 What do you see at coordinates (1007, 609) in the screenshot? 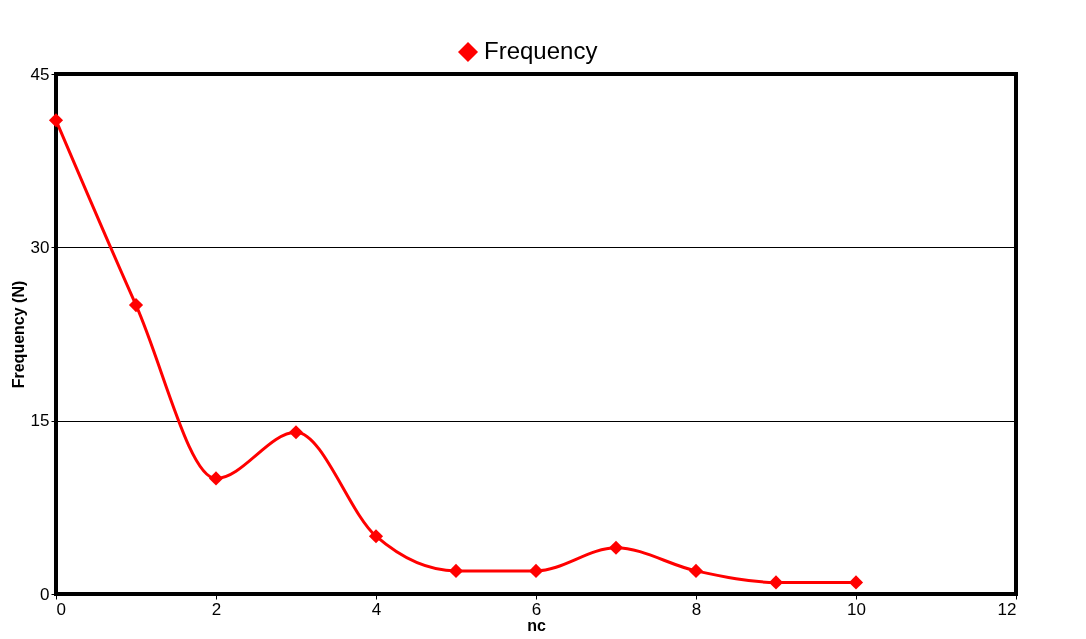
I see `x-tick-label: 12` at bounding box center [1007, 609].